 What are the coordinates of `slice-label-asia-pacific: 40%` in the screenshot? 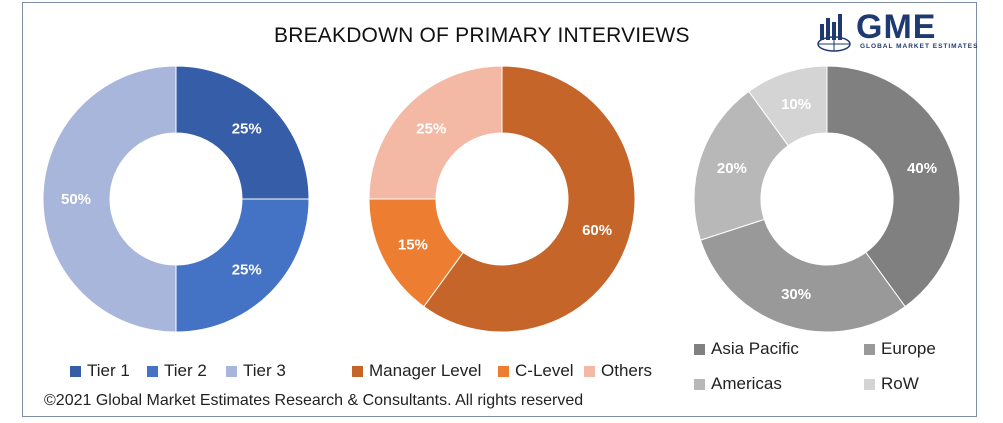 It's located at (922, 168).